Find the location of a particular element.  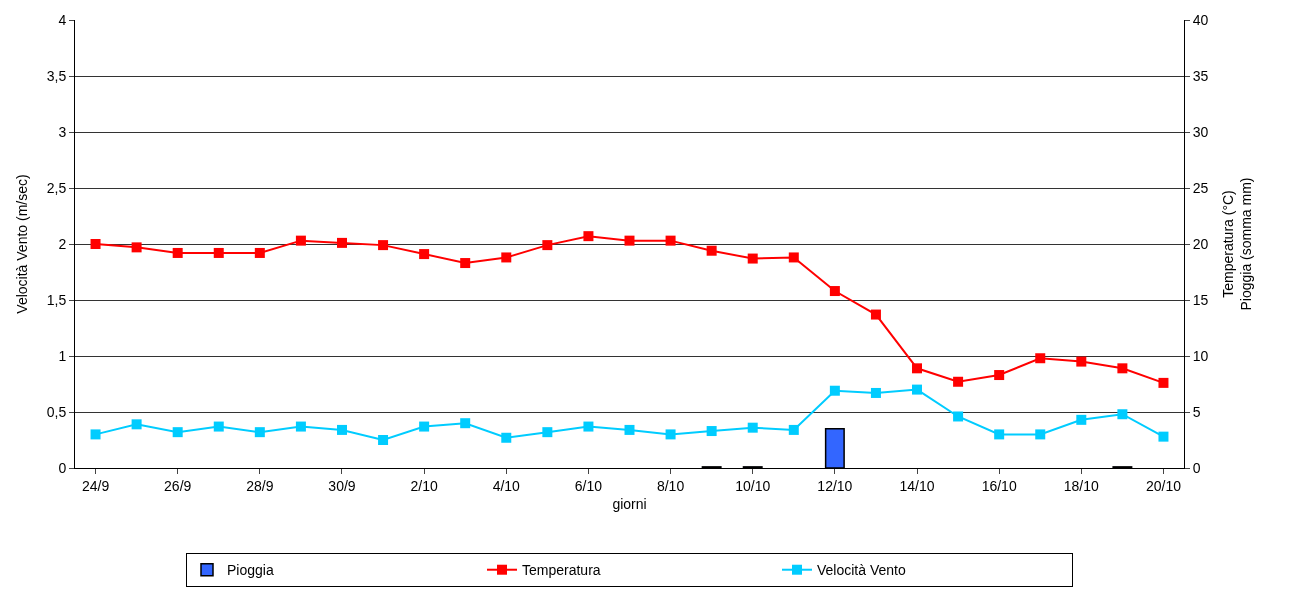

y2-tick-label: 30 is located at coordinates (1200, 131).